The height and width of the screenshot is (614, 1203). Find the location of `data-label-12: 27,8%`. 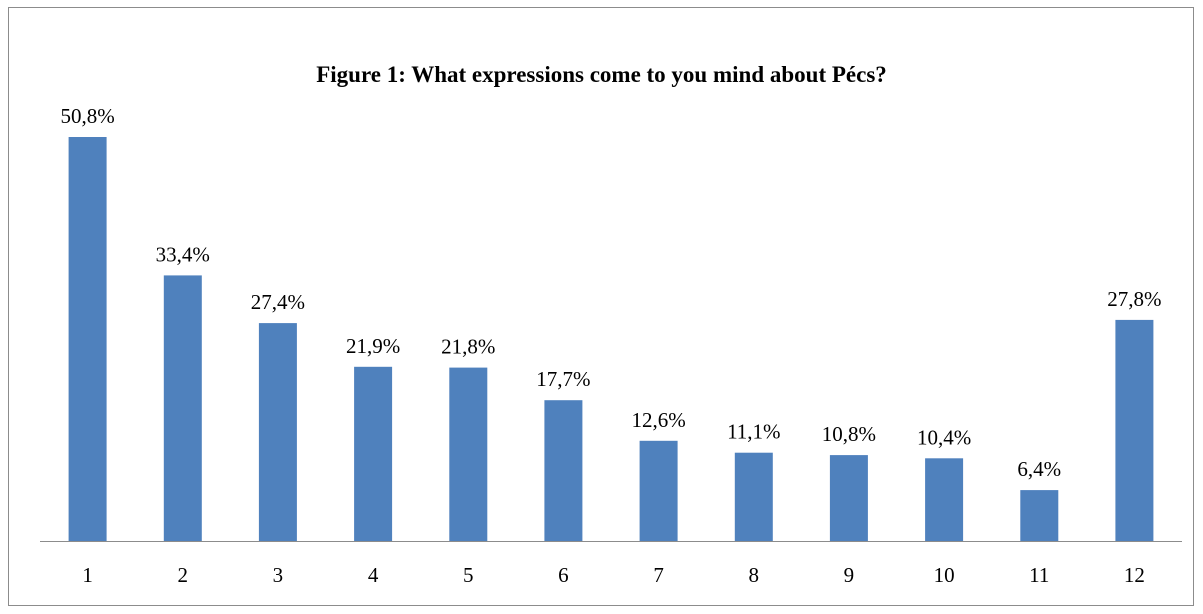

data-label-12: 27,8% is located at coordinates (1134, 299).